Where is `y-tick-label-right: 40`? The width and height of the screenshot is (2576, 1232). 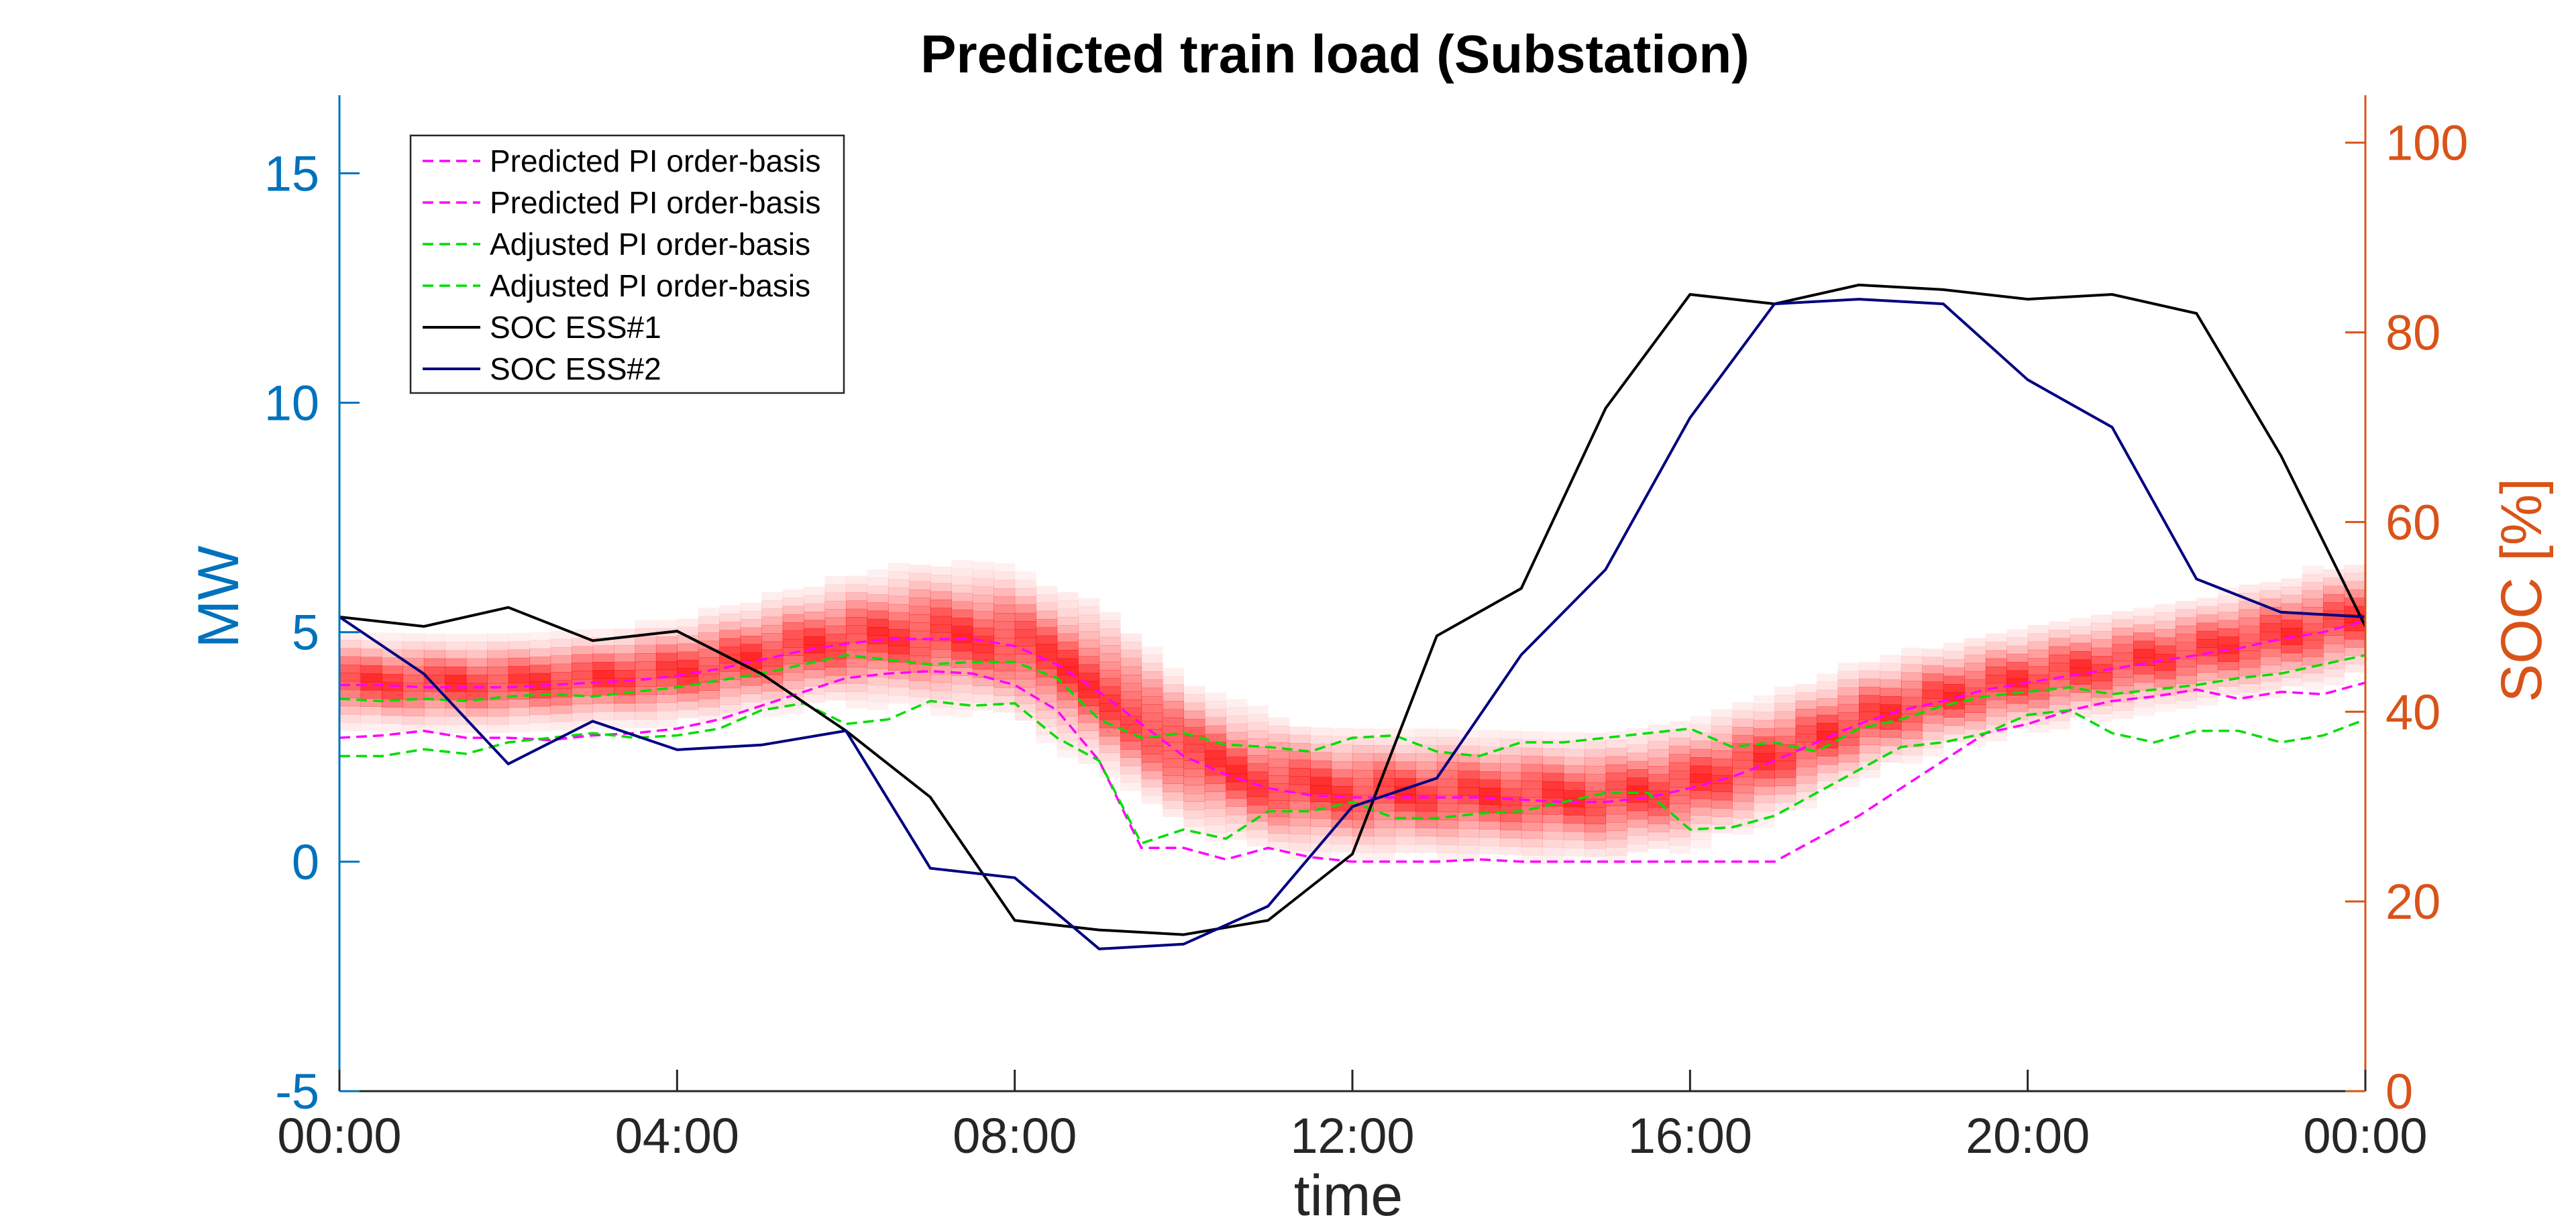 y-tick-label-right: 40 is located at coordinates (2412, 712).